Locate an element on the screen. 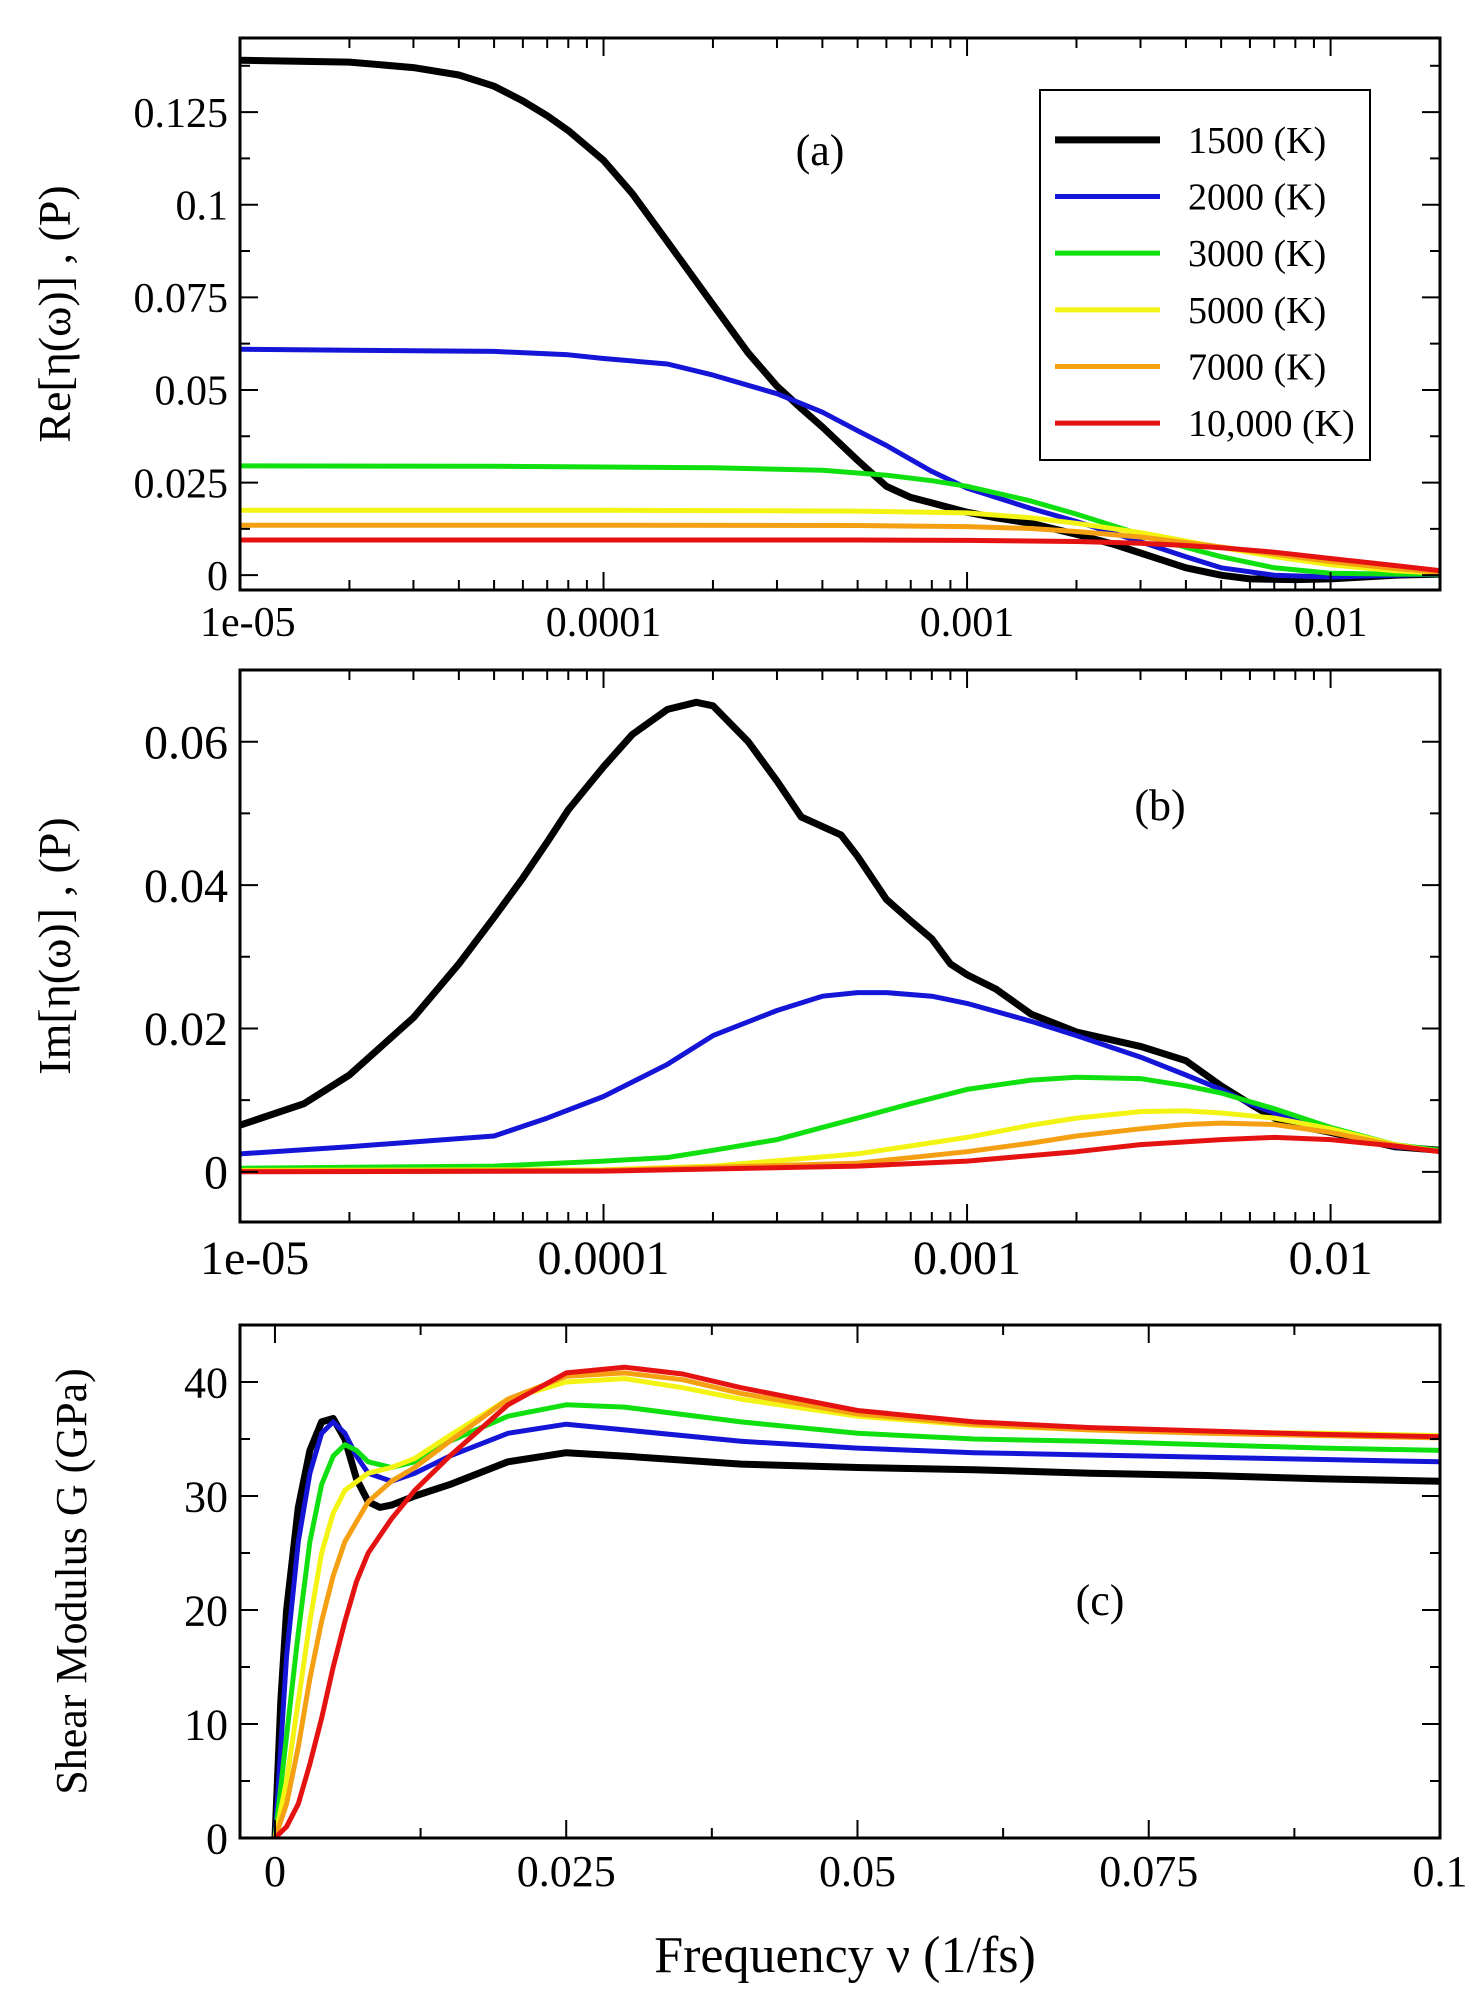 The width and height of the screenshot is (1478, 1997). legend-label-3000: 3000 (K) is located at coordinates (1257, 254).